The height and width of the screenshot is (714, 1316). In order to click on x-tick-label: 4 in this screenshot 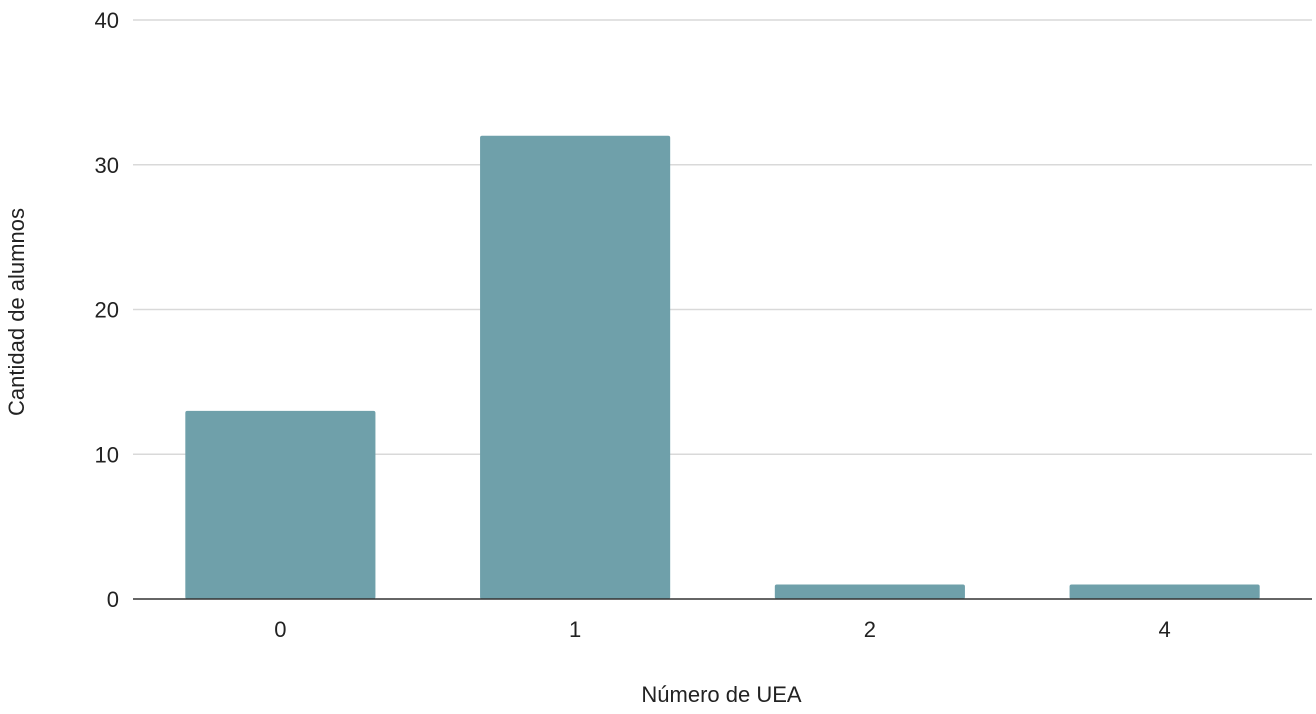, I will do `click(1165, 629)`.